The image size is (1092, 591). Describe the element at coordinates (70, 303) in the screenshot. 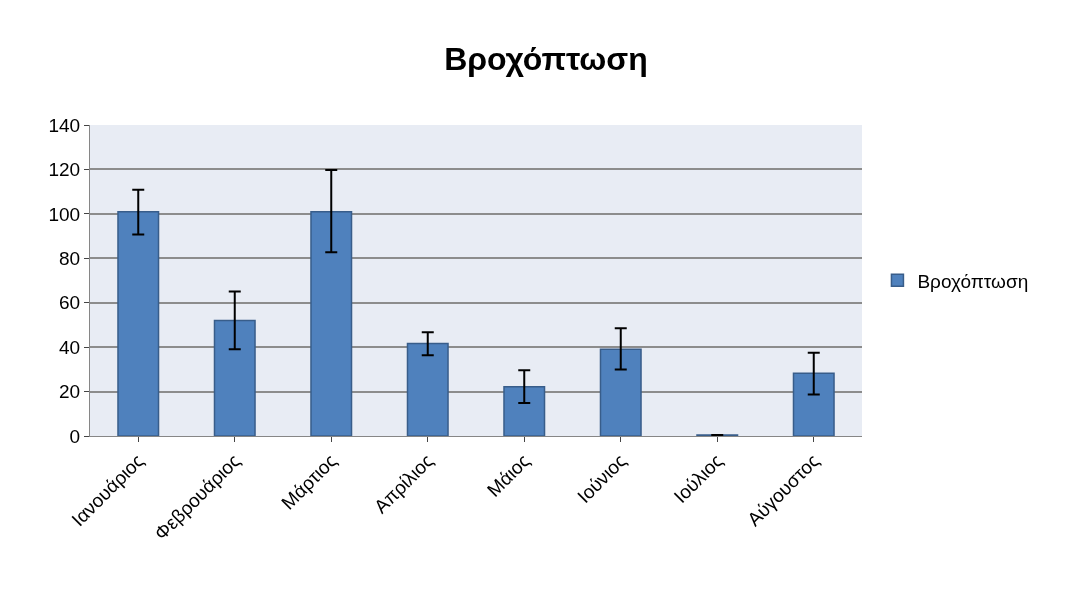

I see `y-tick-label: 60` at that location.